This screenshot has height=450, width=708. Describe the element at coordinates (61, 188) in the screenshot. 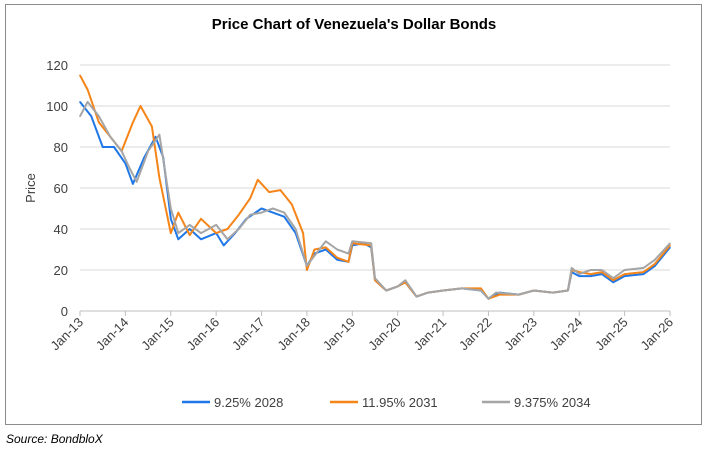

I see `y-tick-label: 60` at that location.